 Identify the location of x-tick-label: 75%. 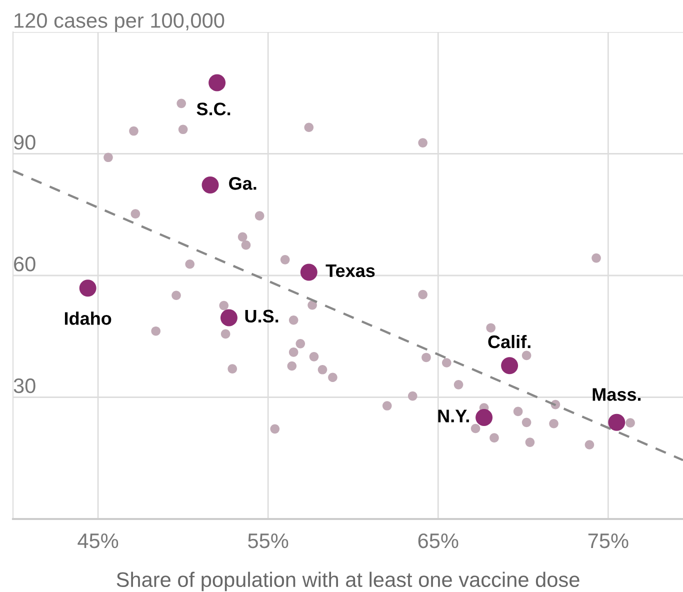
(608, 541).